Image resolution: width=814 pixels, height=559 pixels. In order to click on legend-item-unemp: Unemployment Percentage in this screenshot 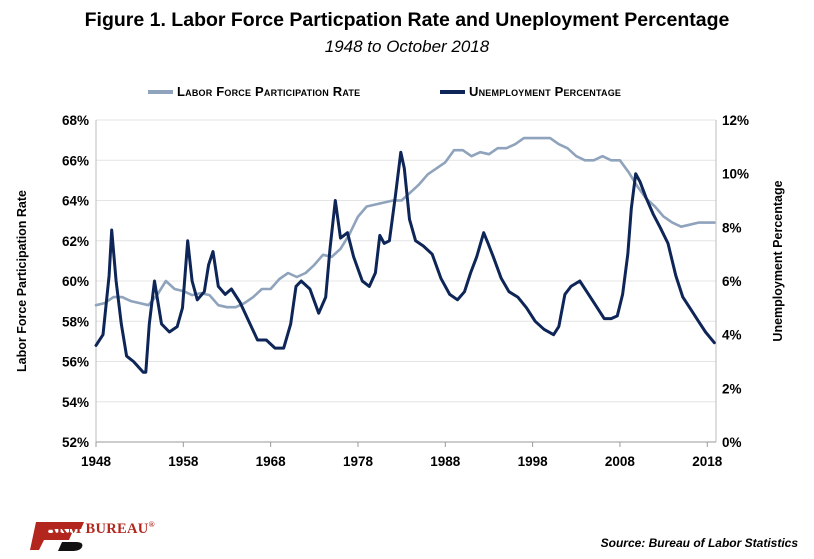, I will do `click(530, 91)`.